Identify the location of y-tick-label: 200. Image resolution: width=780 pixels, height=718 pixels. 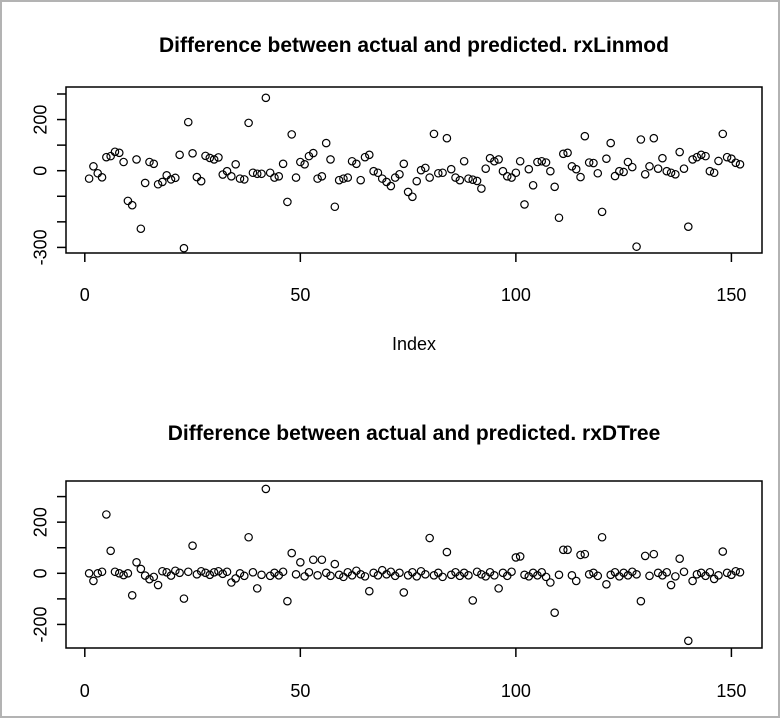
(40, 120).